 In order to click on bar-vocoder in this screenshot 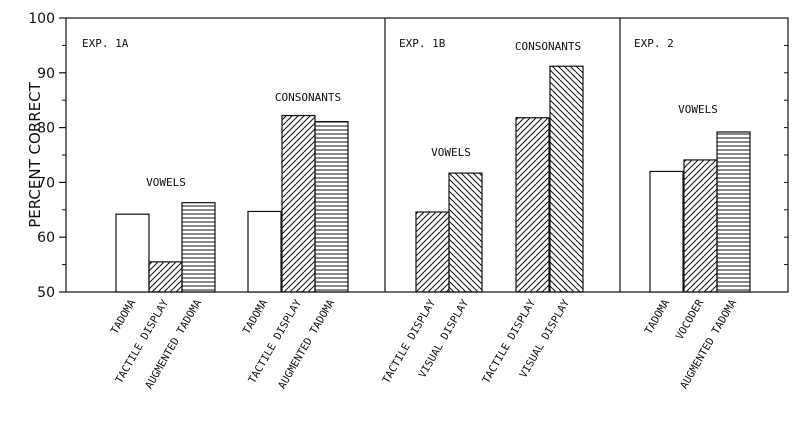, I will do `click(700, 226)`.